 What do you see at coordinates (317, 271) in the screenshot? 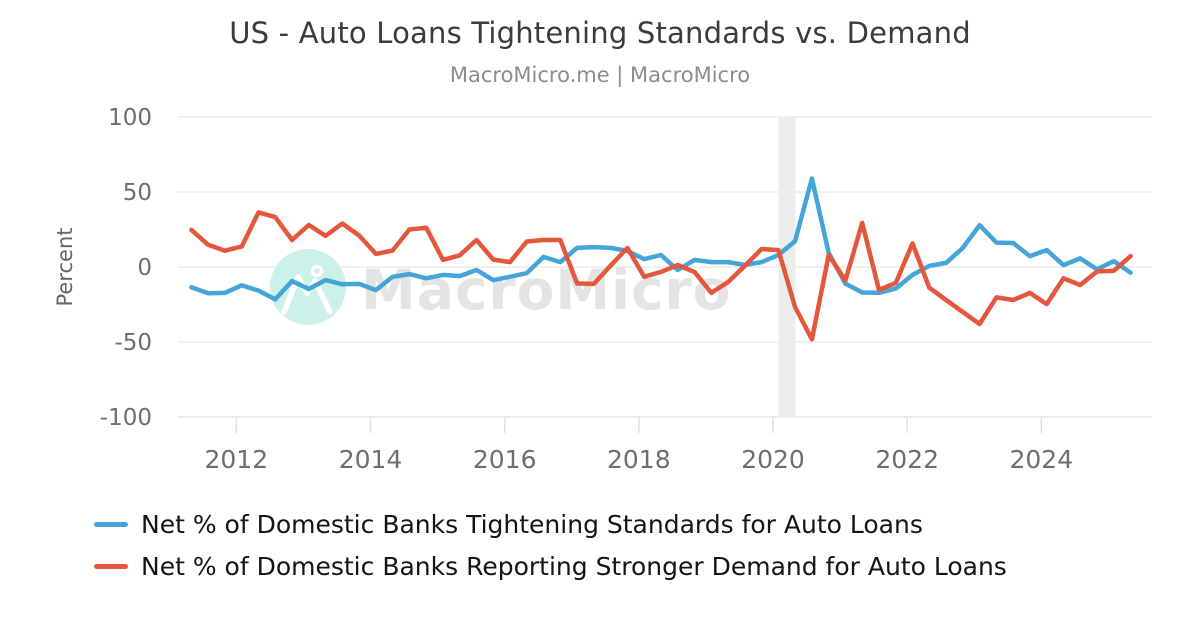
I see `watermark-sun-icon` at bounding box center [317, 271].